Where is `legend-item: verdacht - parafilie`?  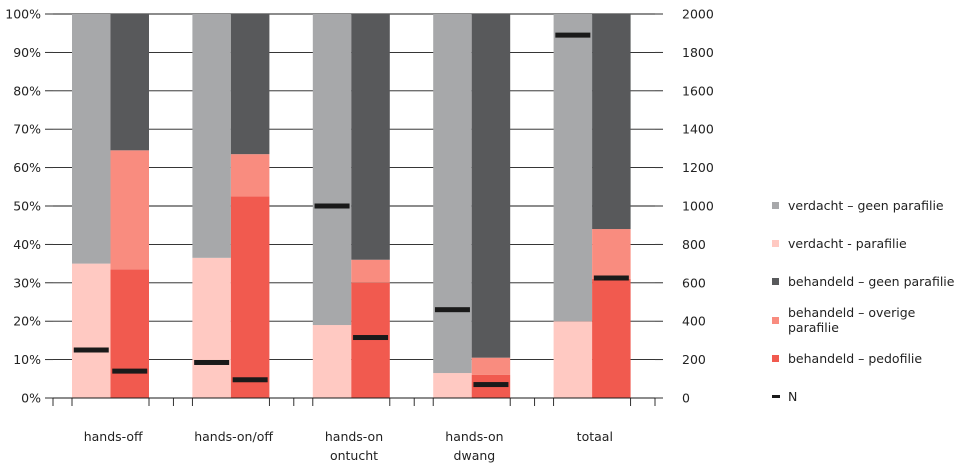
legend-item: verdacht - parafilie is located at coordinates (868, 243).